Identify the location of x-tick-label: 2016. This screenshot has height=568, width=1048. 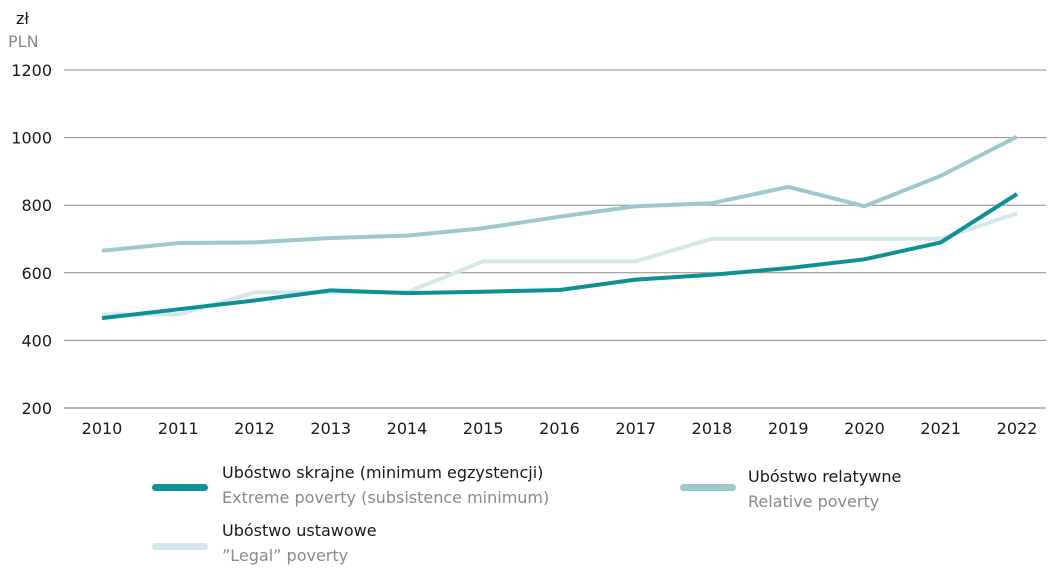
(559, 428).